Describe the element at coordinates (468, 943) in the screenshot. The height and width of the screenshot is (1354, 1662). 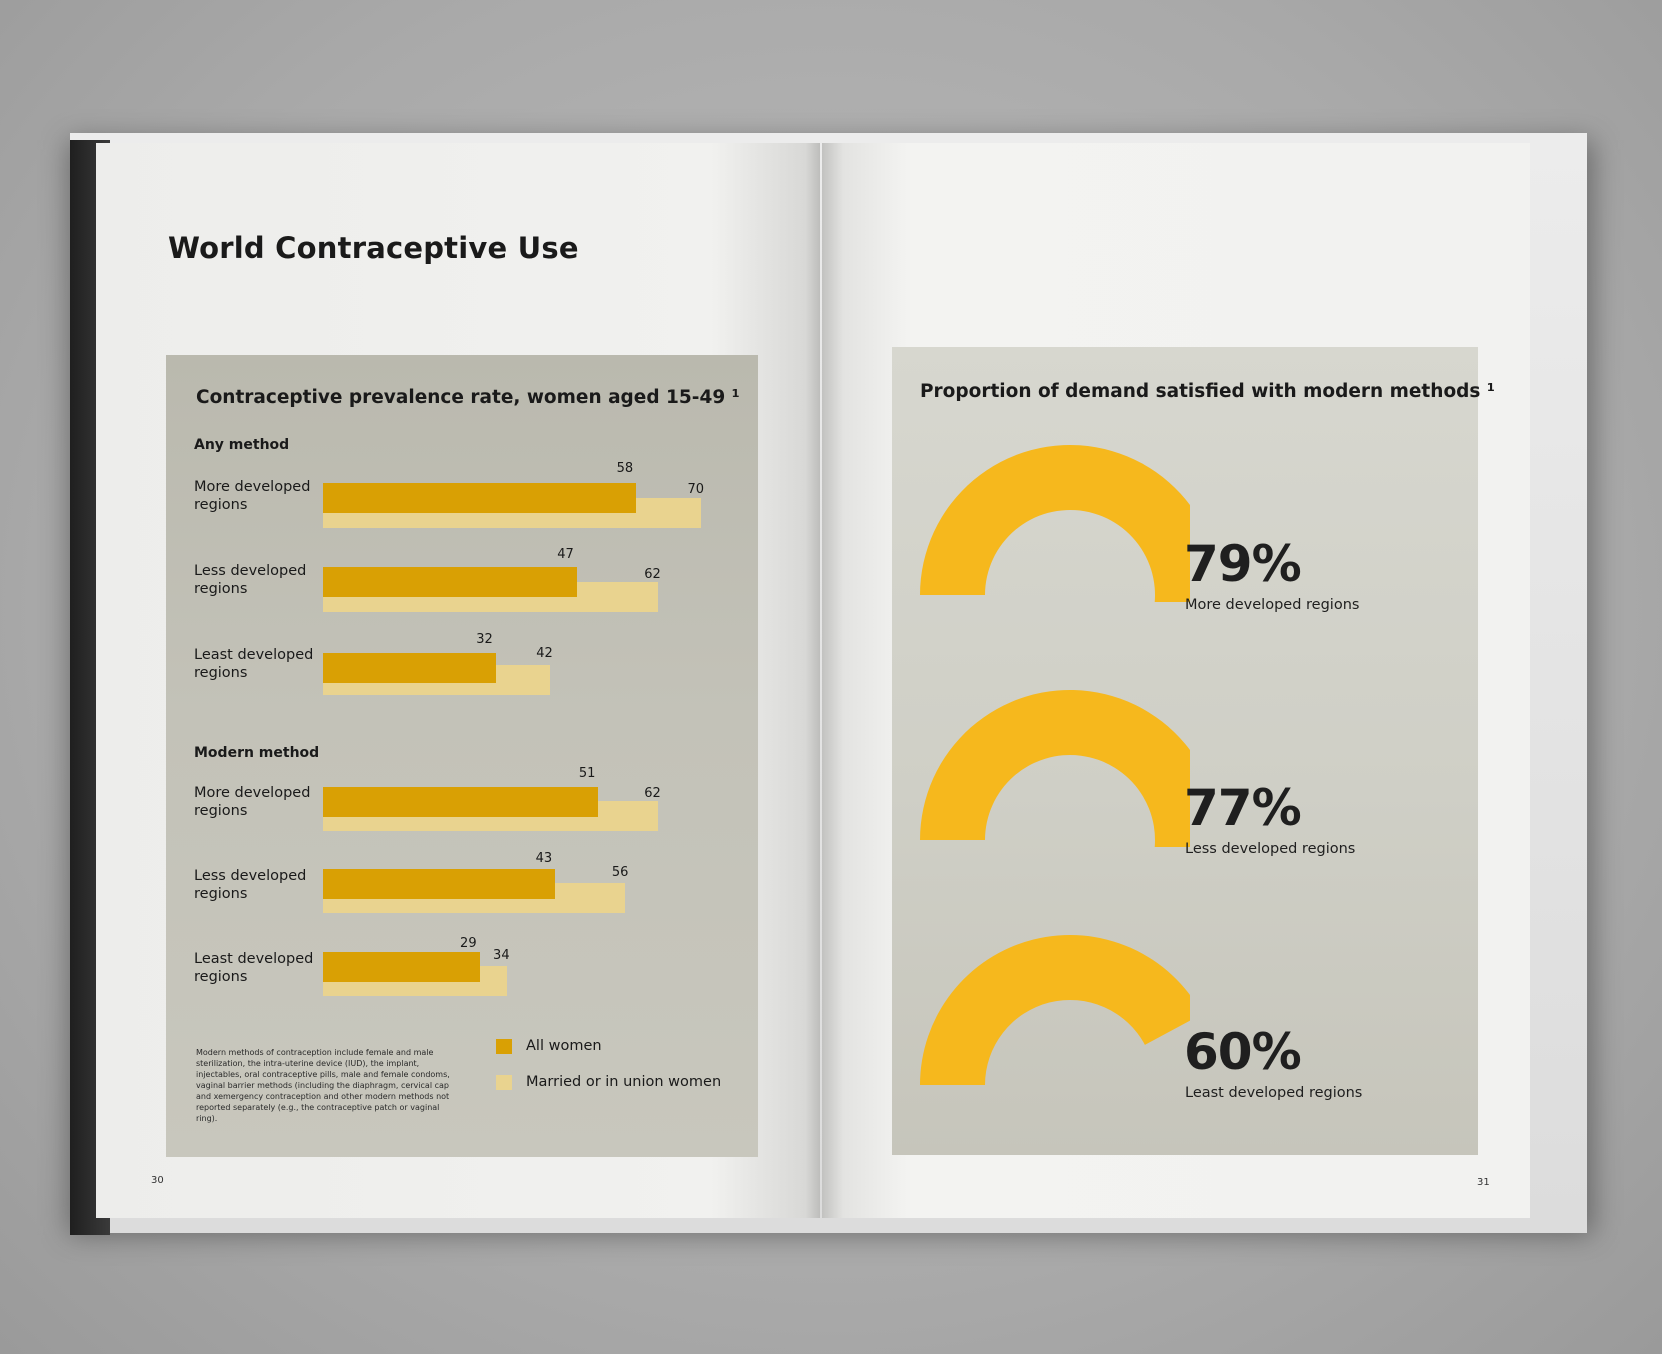
I see `value-label-all-modern-least: 29` at that location.